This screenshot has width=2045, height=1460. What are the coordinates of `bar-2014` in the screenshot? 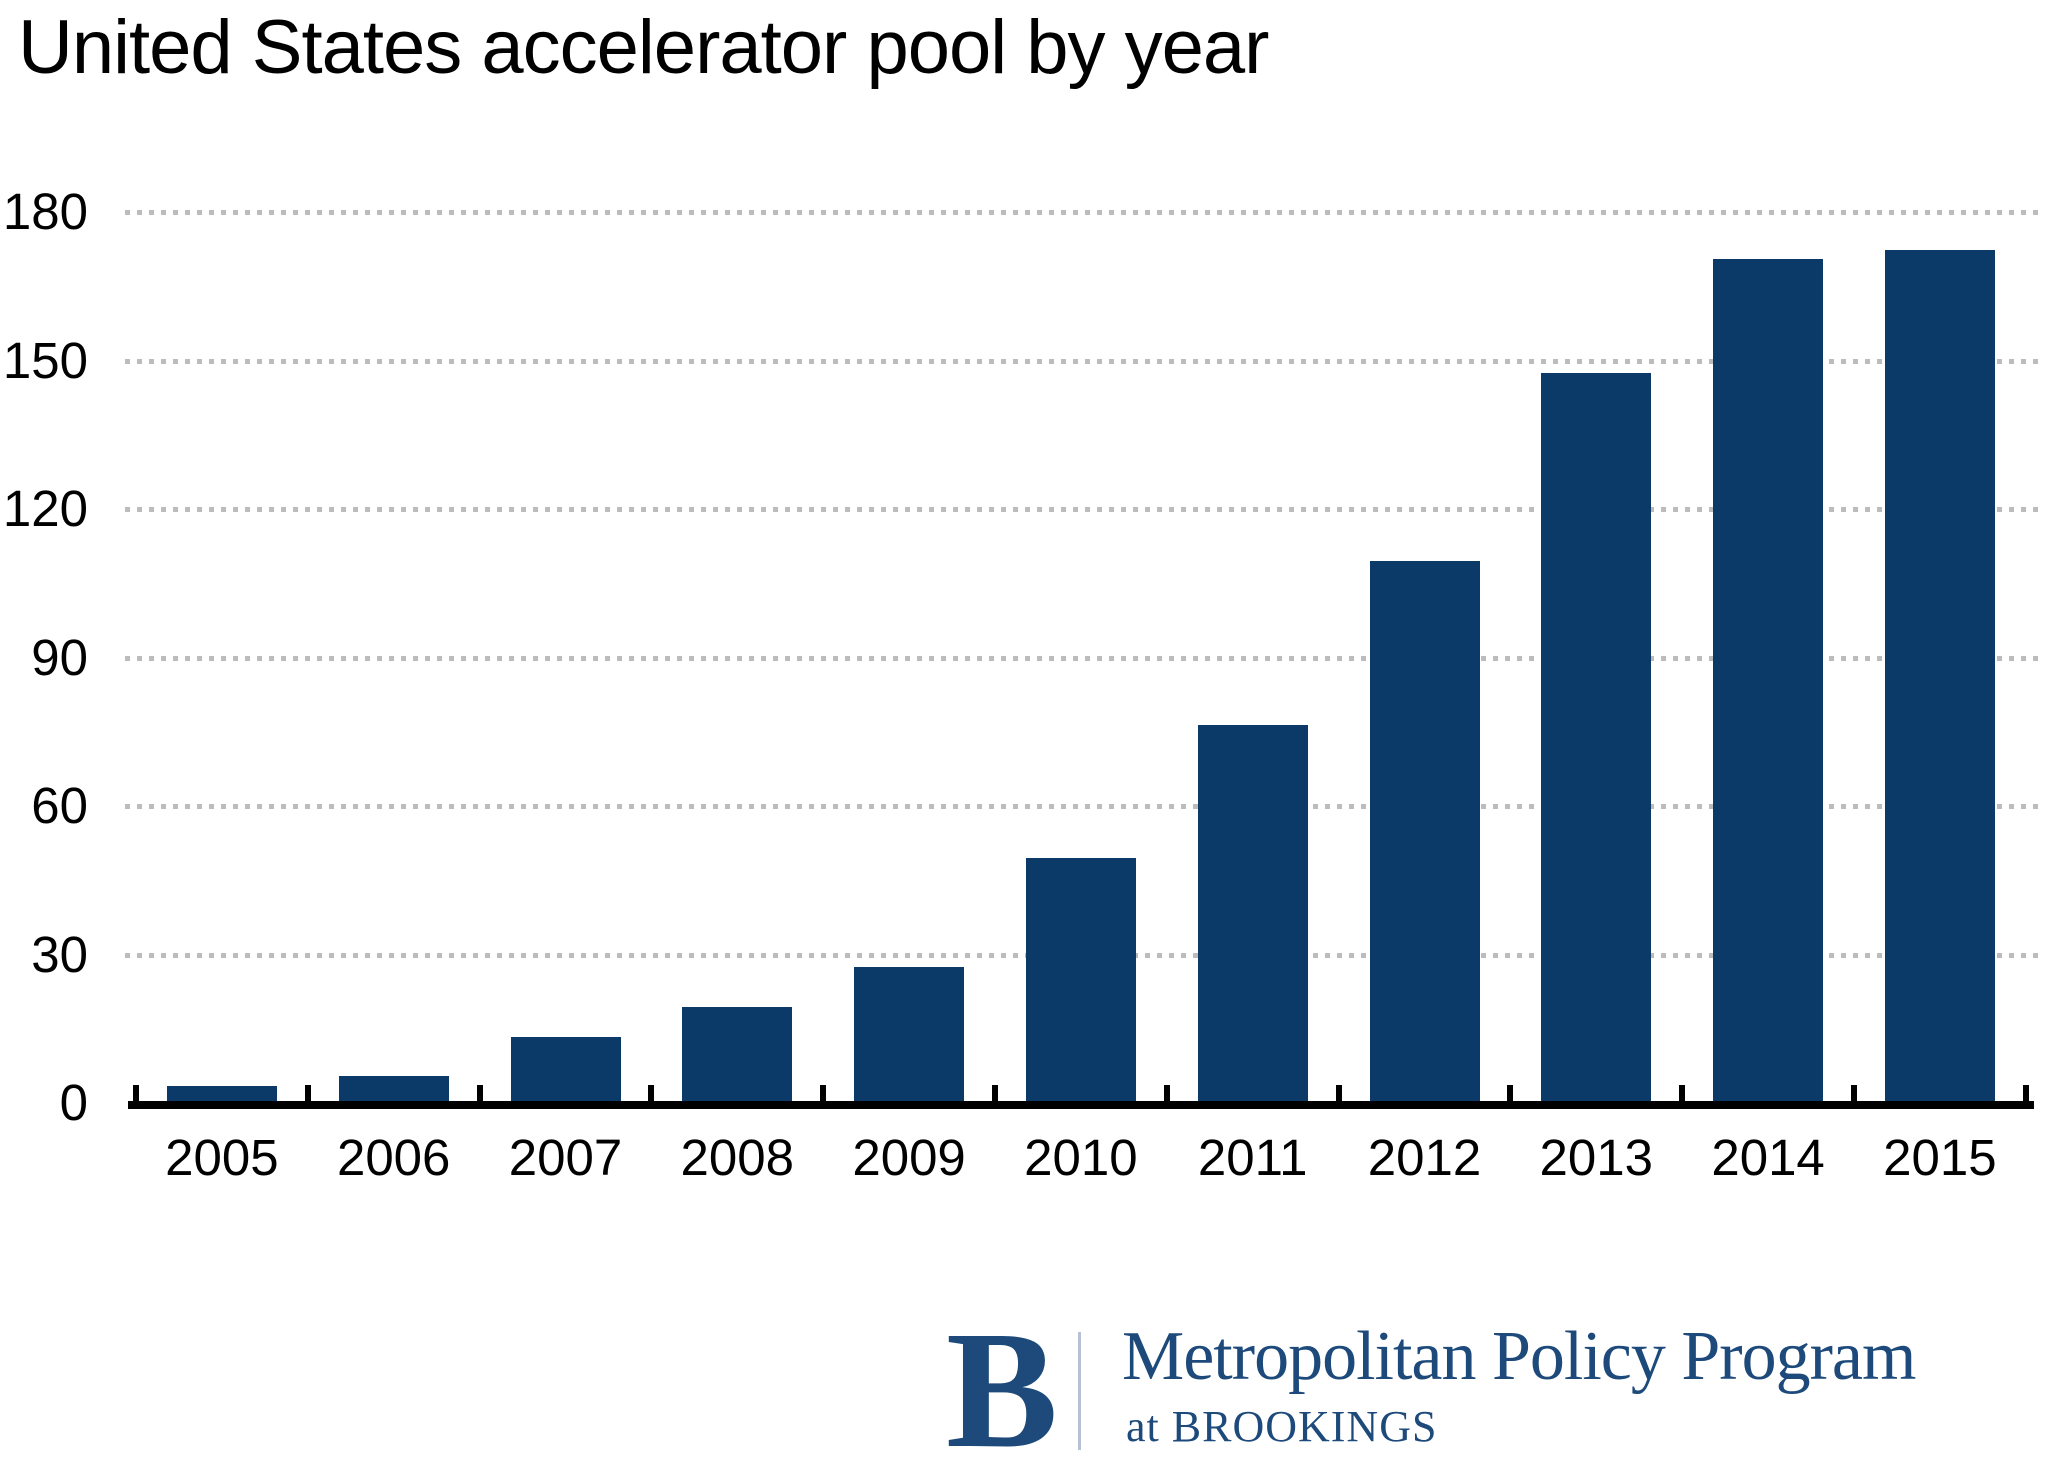 It's located at (1768, 680).